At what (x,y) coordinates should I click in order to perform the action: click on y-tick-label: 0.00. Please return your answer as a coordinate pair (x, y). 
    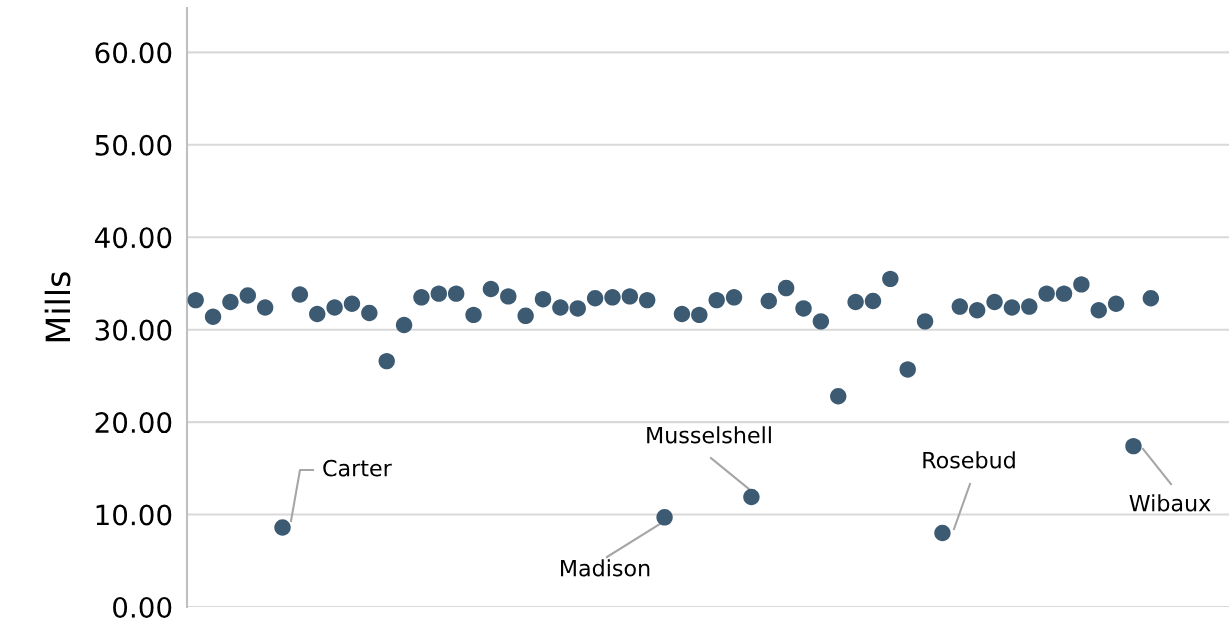
    Looking at the image, I should click on (142, 607).